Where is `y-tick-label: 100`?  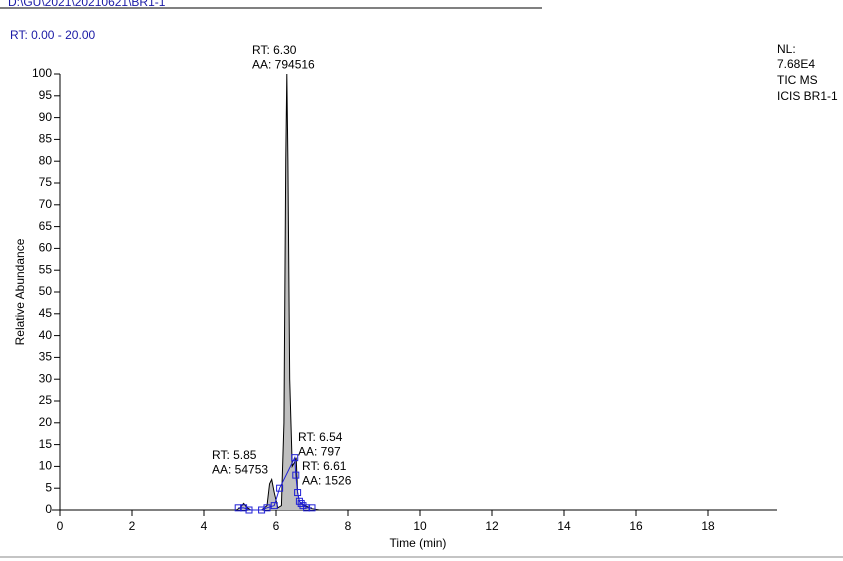 y-tick-label: 100 is located at coordinates (42, 73).